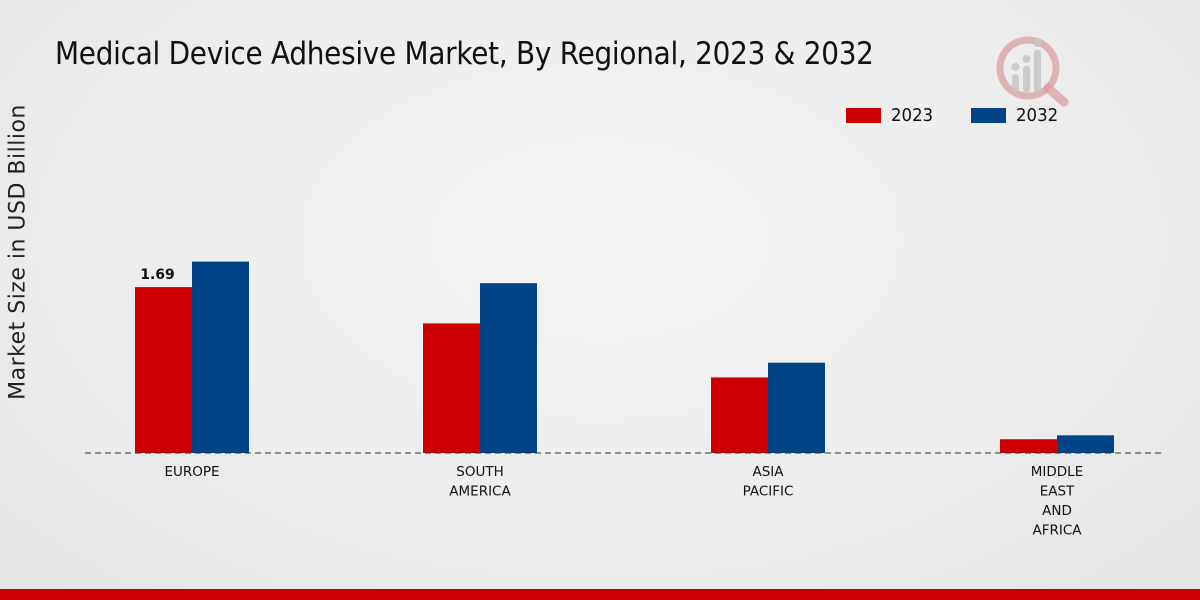  I want to click on legend-swatch-2023, so click(863, 115).